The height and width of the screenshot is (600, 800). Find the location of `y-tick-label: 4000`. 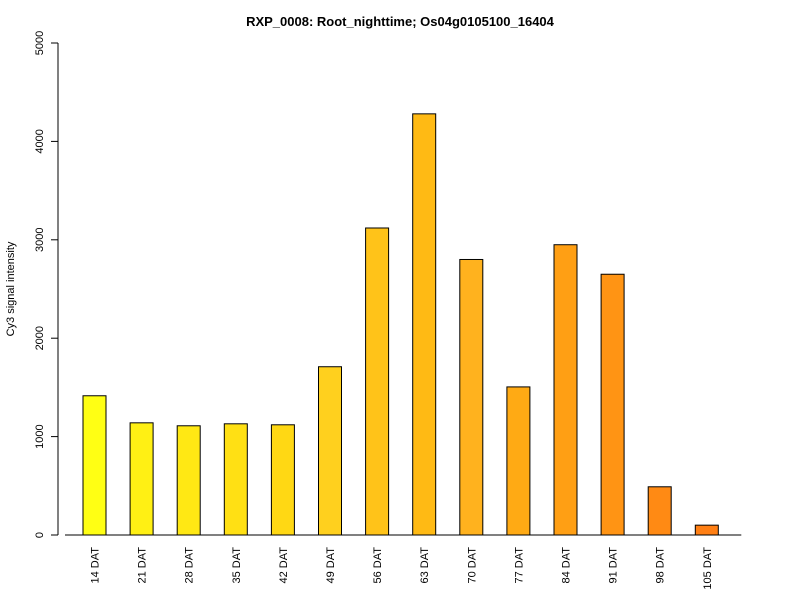

y-tick-label: 4000 is located at coordinates (40, 141).